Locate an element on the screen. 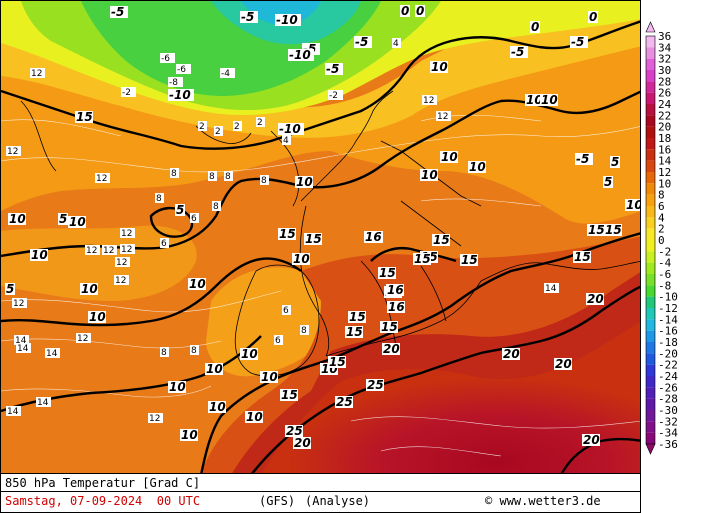 The image size is (704, 513). legend-label: -6 is located at coordinates (664, 274).